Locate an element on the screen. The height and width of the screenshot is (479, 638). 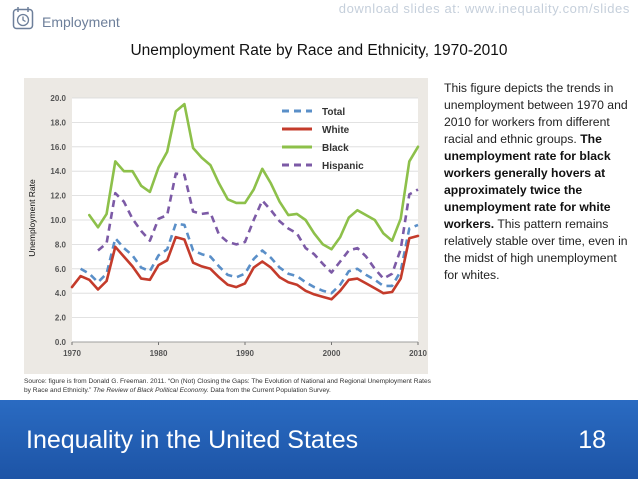
section-label: Employment is located at coordinates (81, 22).